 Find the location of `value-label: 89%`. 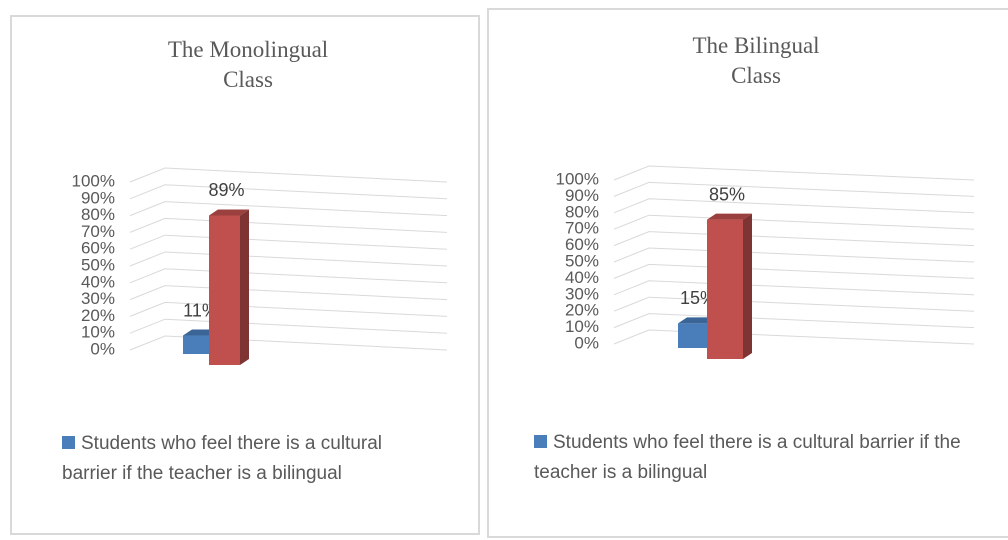

value-label: 89% is located at coordinates (226, 190).